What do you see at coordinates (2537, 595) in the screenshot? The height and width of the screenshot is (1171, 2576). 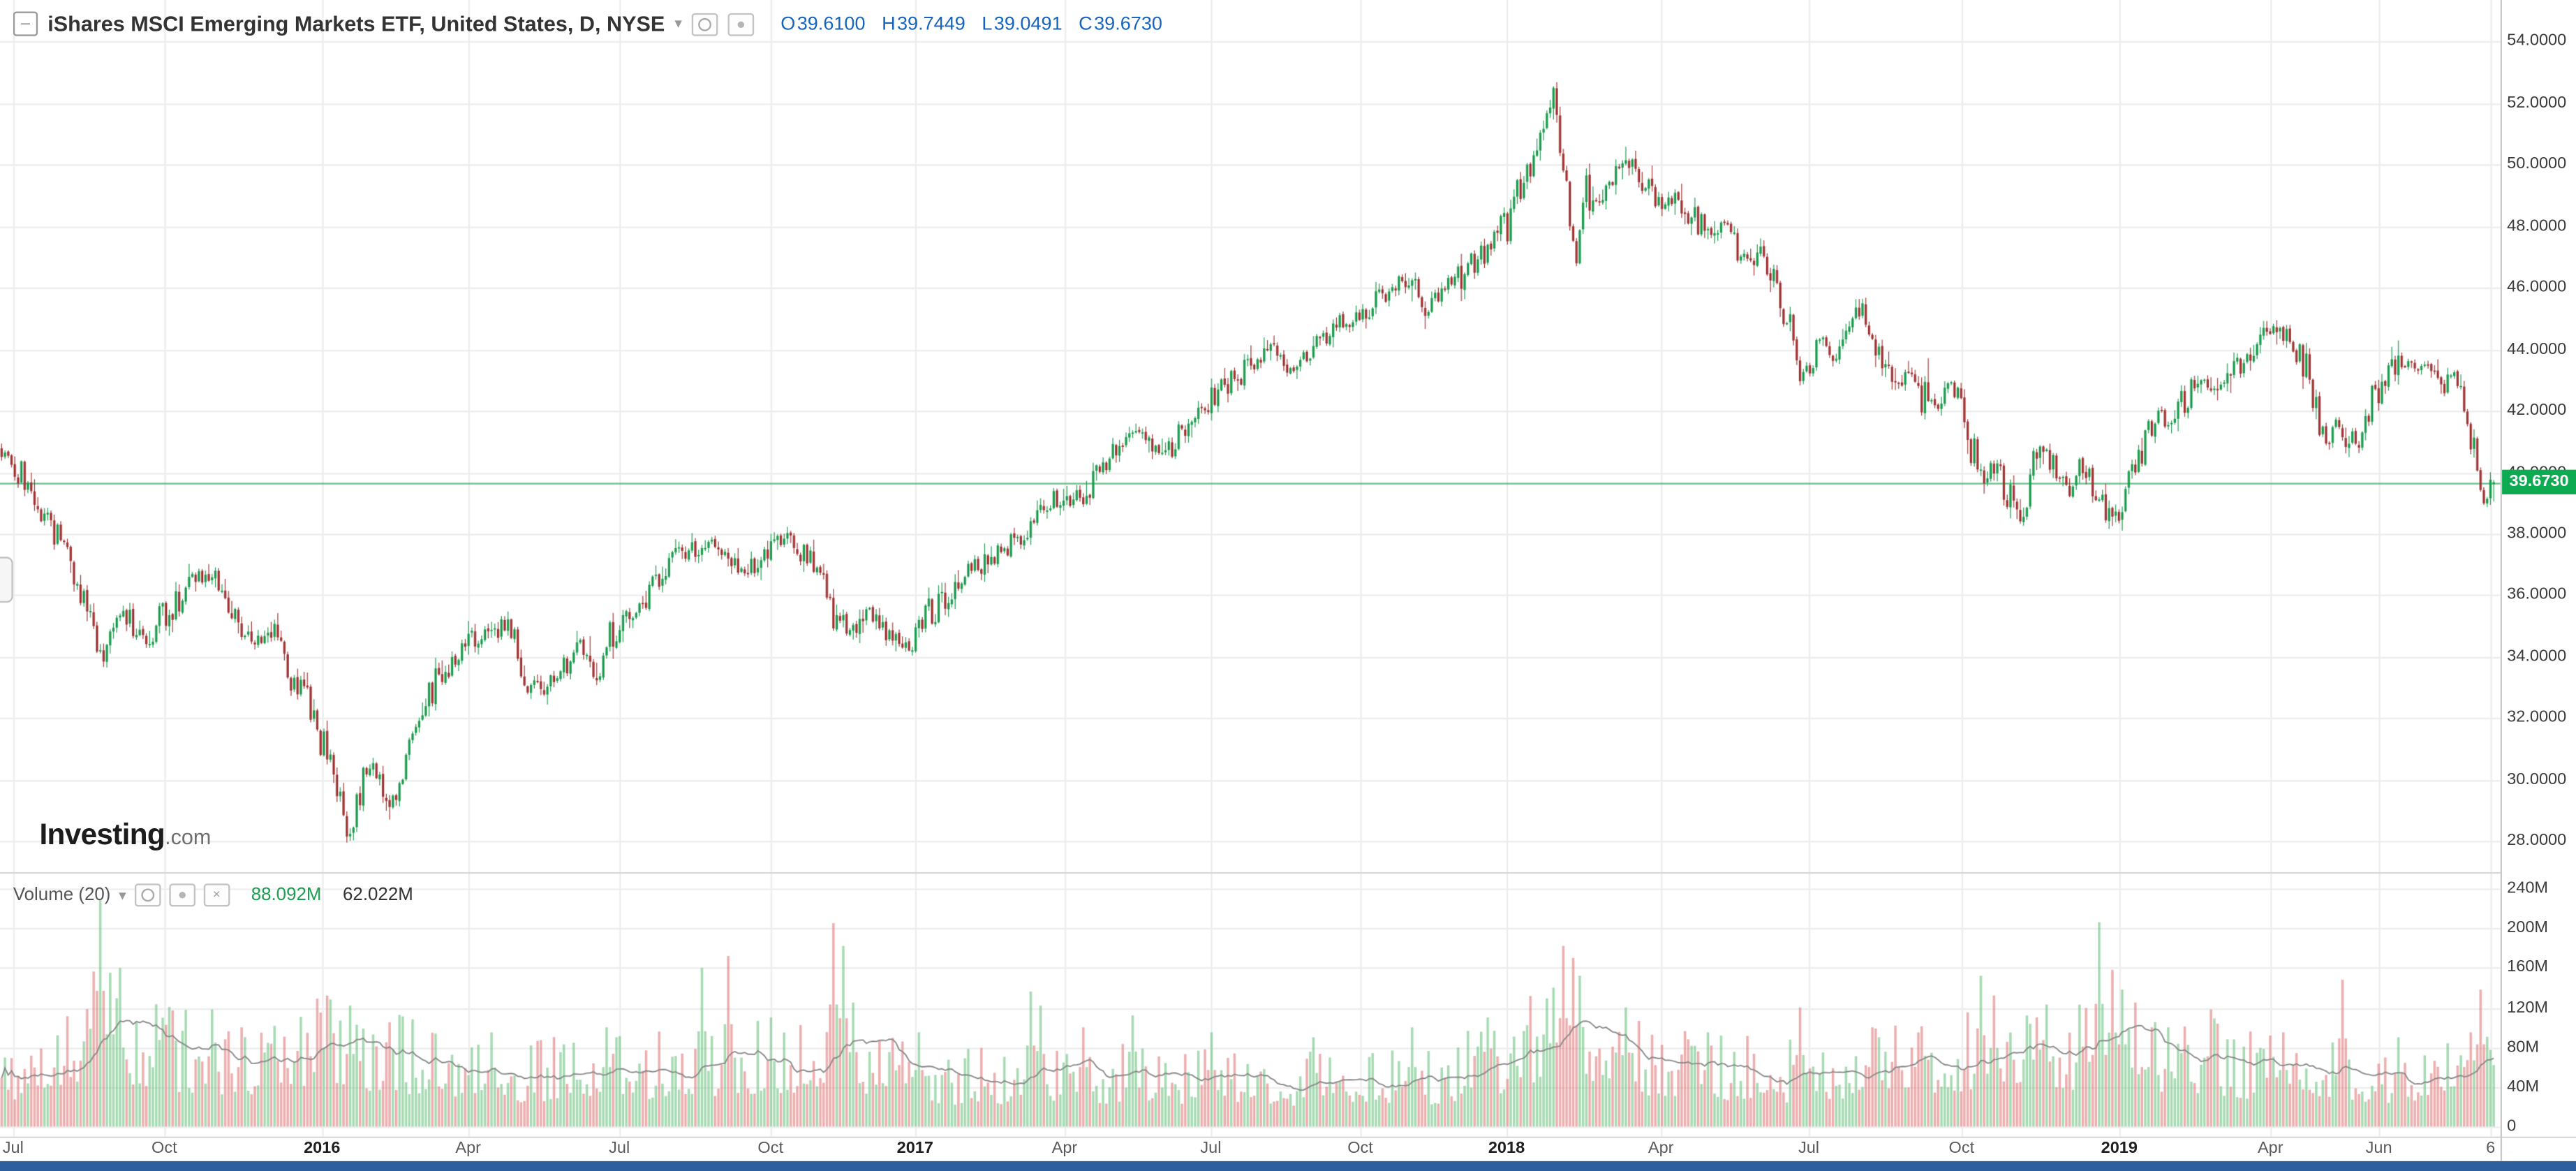 I see `price-axis-label: 36.0000` at bounding box center [2537, 595].